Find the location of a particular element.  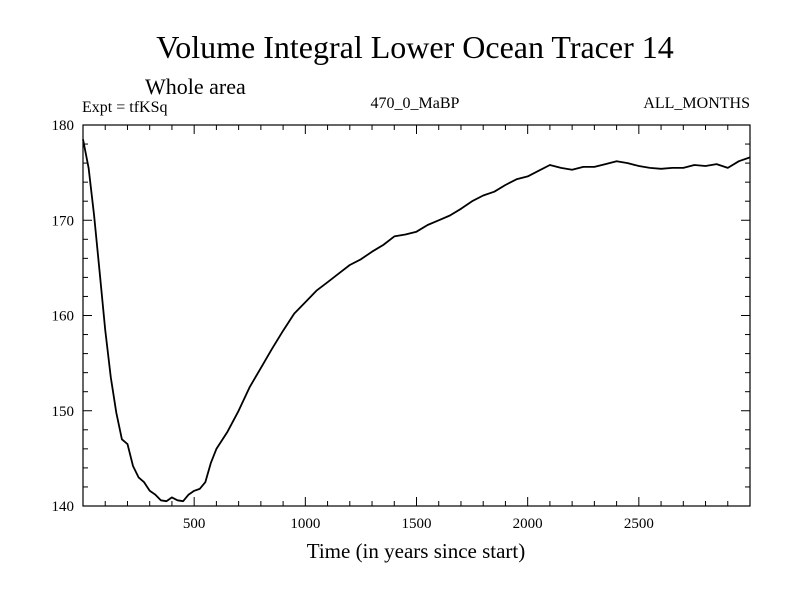

y-tick-label: 170 is located at coordinates (63, 221).